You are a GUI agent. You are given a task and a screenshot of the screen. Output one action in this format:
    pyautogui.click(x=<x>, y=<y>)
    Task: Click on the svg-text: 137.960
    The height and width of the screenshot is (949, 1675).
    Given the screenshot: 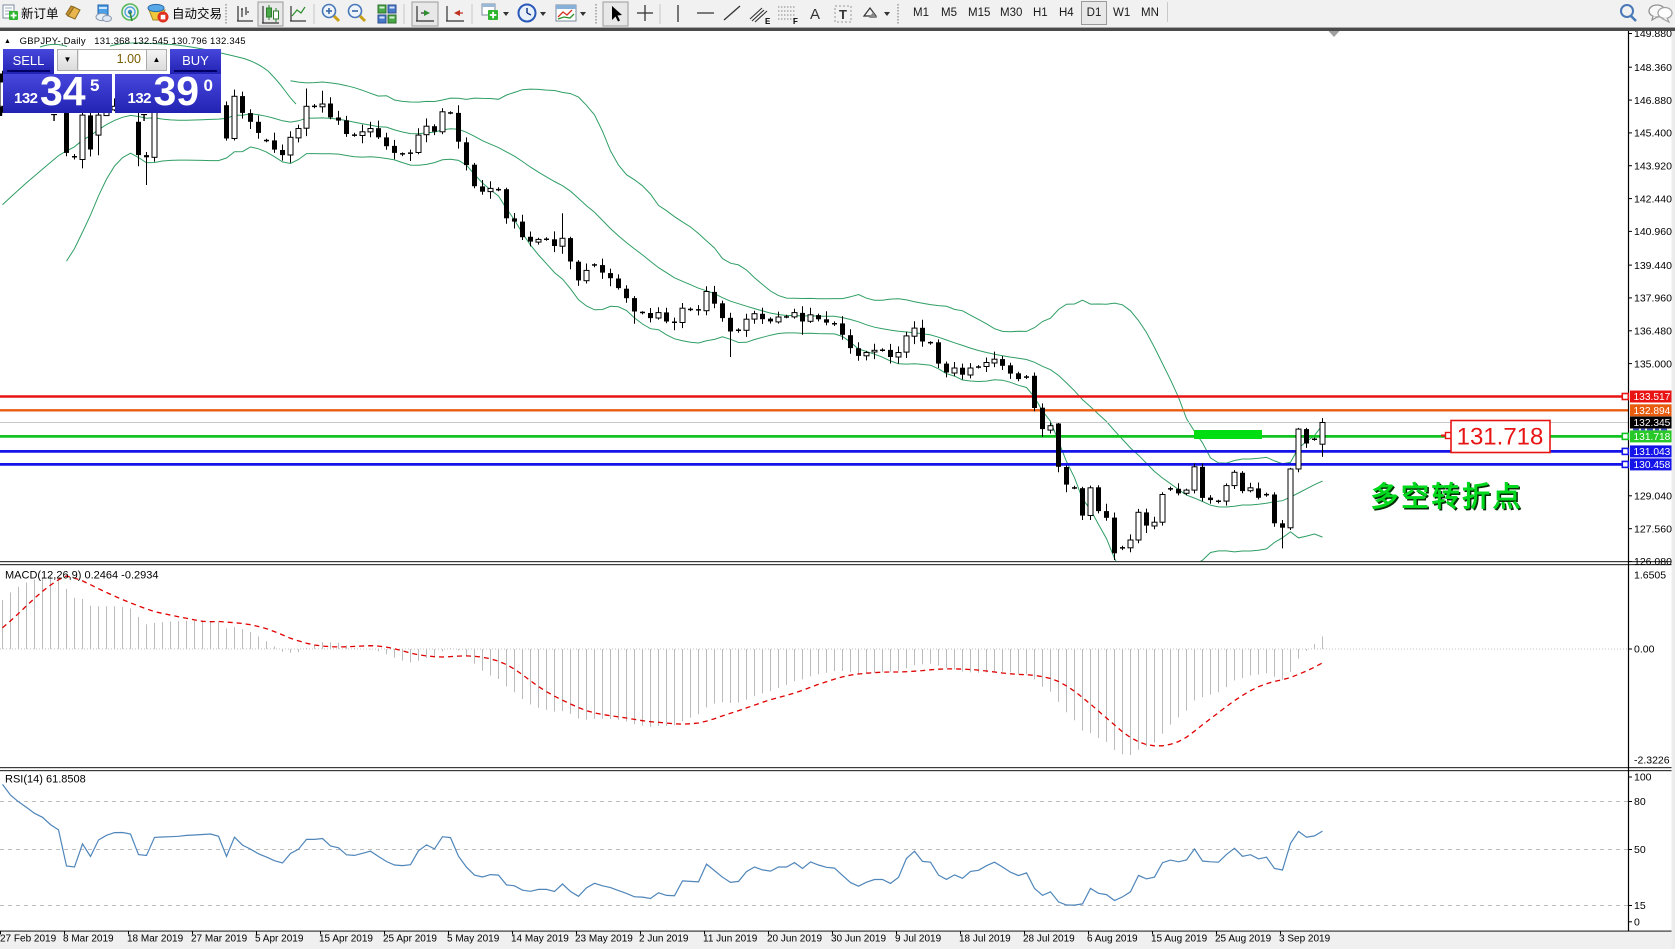 What is the action you would take?
    pyautogui.click(x=1653, y=299)
    